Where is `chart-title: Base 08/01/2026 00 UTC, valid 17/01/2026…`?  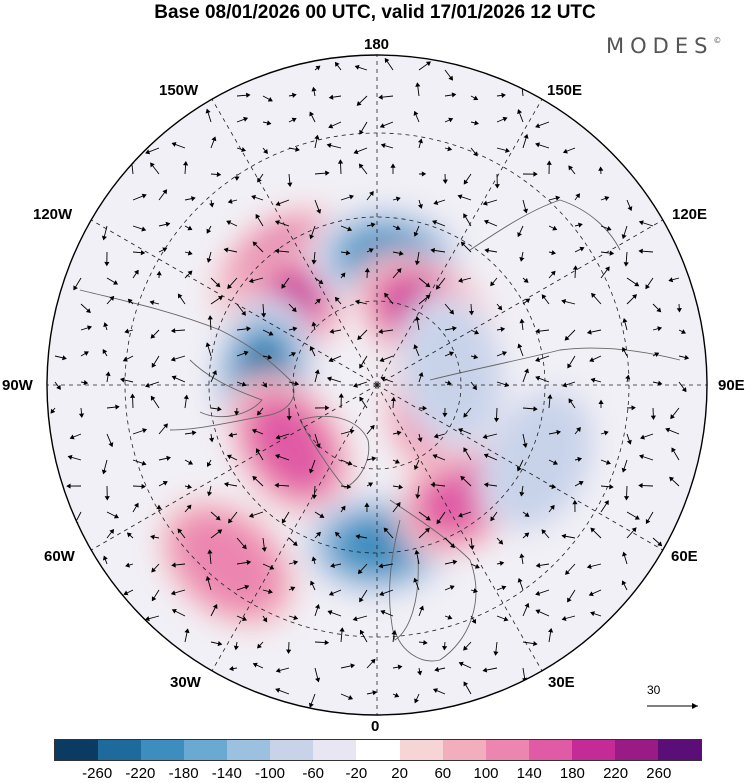
chart-title: Base 08/01/2026 00 UTC, valid 17/01/2026… is located at coordinates (375, 12).